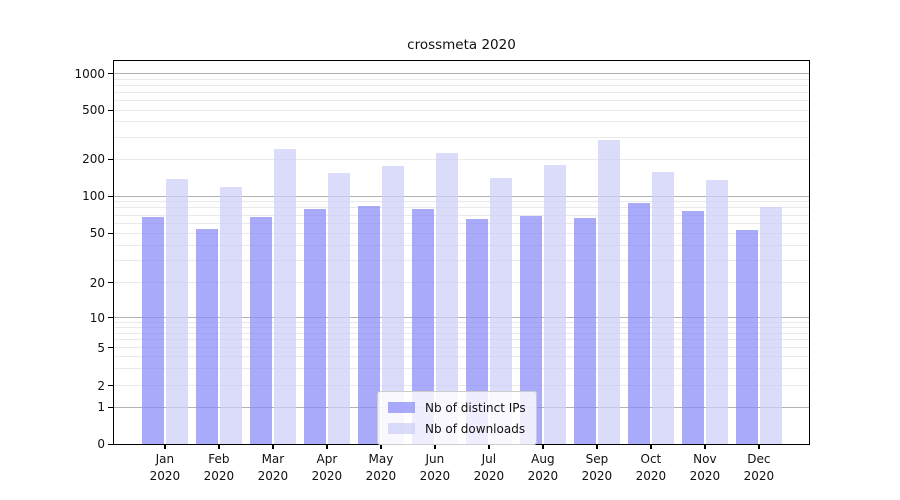 The height and width of the screenshot is (500, 900). I want to click on y-axis-tick-label: 100, so click(93, 196).